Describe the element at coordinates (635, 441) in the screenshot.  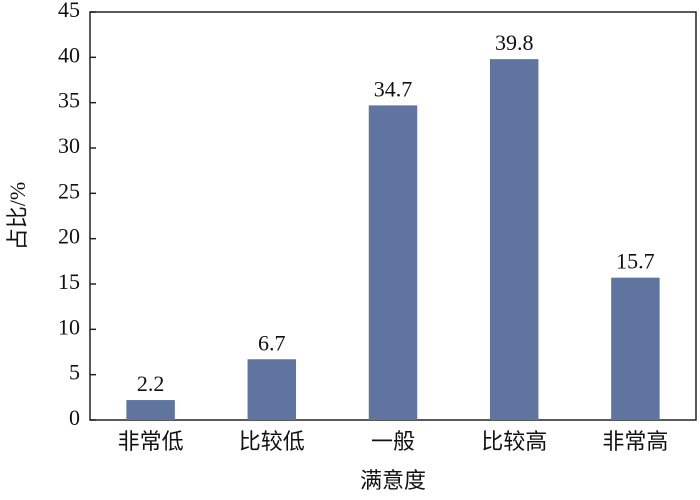
I see `x-tick-label: 非常高` at that location.